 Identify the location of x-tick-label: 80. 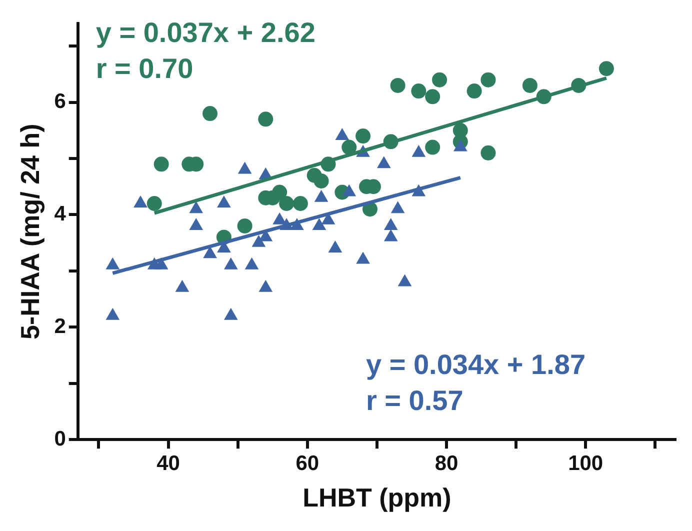
(446, 463).